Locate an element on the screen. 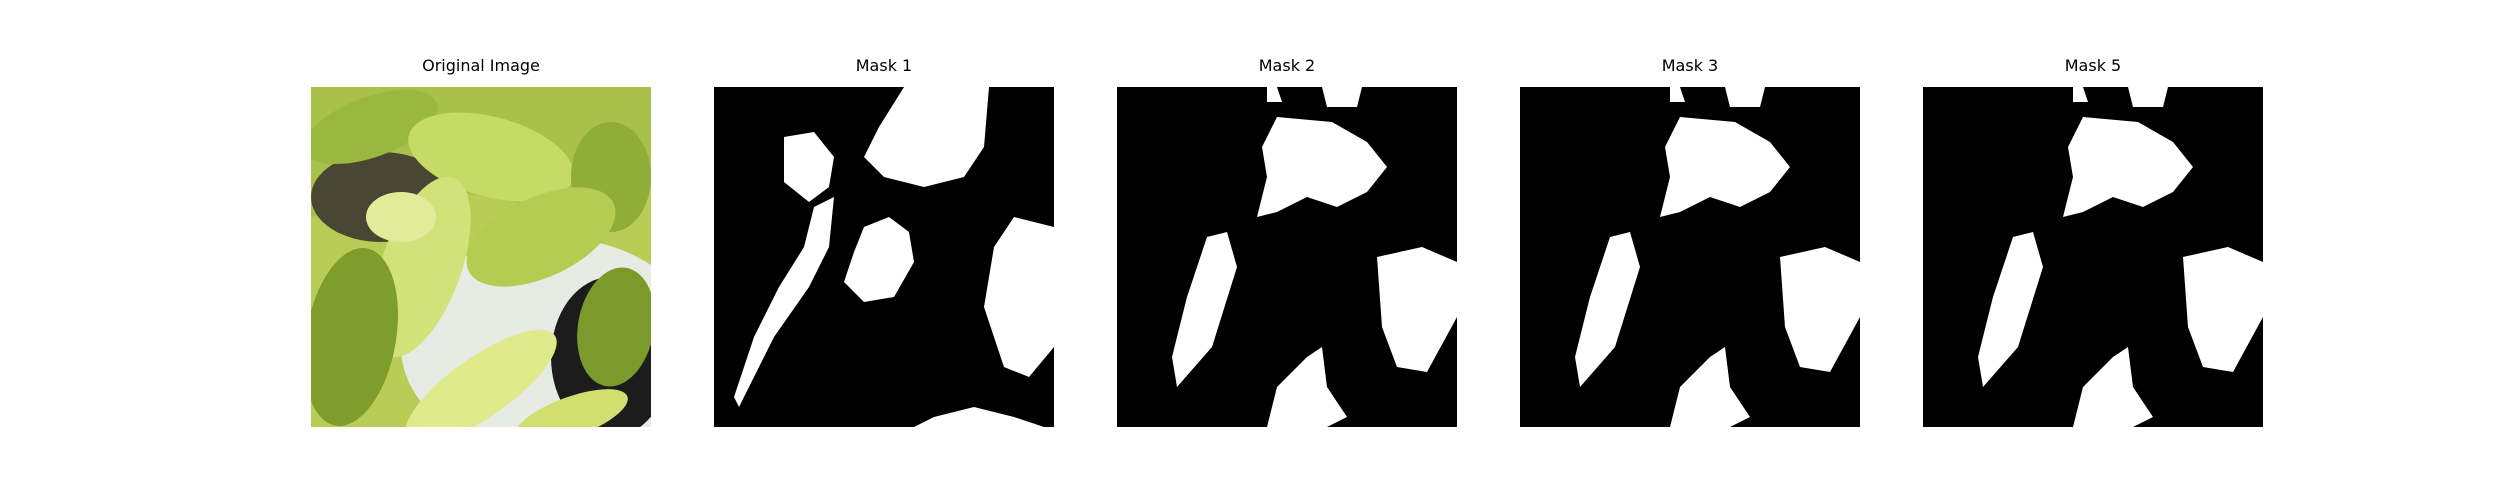 The height and width of the screenshot is (500, 2500). mask-2-panel: Mask 2 is located at coordinates (1287, 240).